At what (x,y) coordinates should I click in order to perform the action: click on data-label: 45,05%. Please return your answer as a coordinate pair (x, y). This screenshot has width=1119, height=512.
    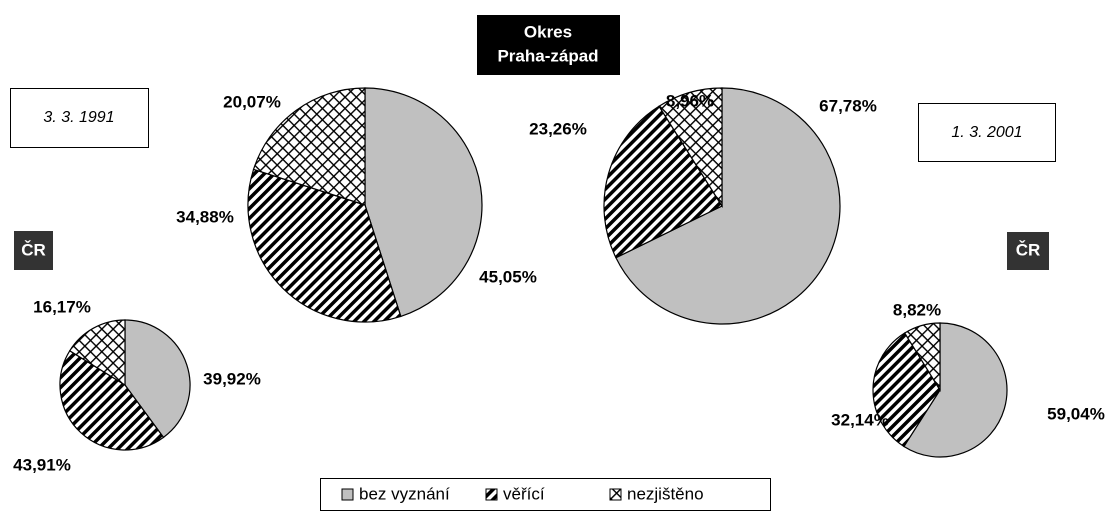
    Looking at the image, I should click on (508, 276).